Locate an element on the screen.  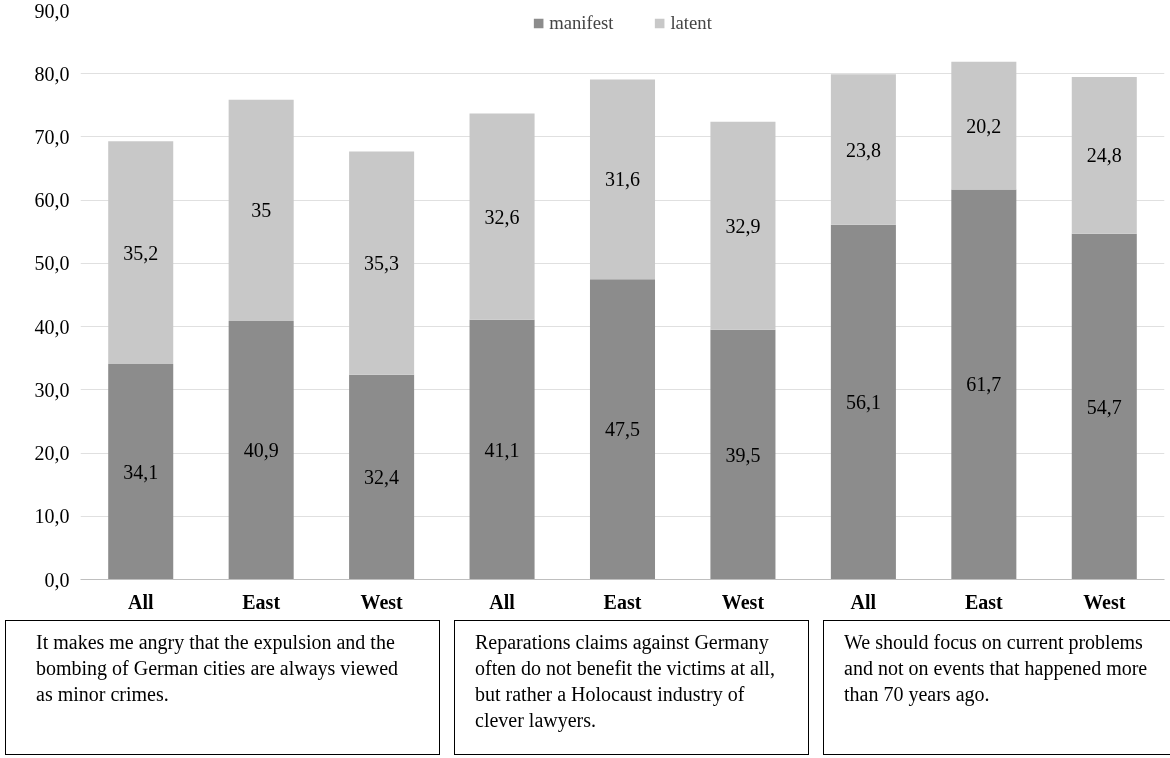
data-label: 35,3 is located at coordinates (382, 263).